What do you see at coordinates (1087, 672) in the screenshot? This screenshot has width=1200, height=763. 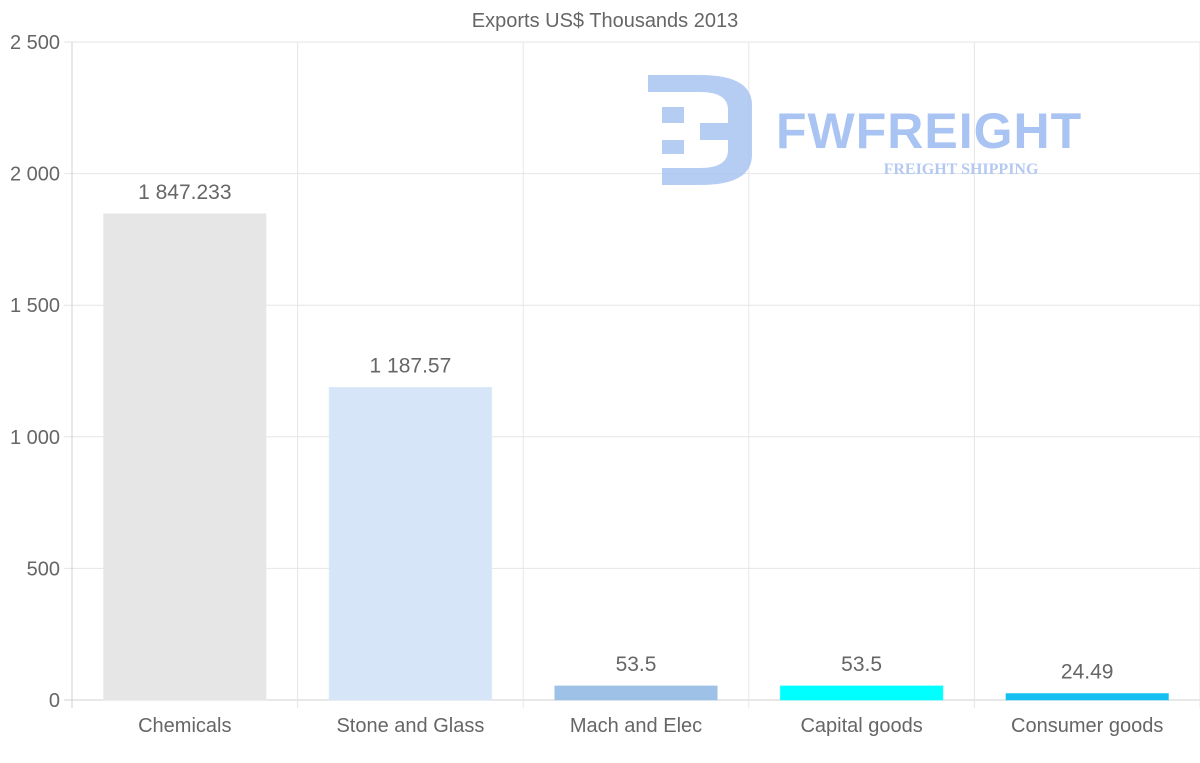 I see `data-label: 24.49` at bounding box center [1087, 672].